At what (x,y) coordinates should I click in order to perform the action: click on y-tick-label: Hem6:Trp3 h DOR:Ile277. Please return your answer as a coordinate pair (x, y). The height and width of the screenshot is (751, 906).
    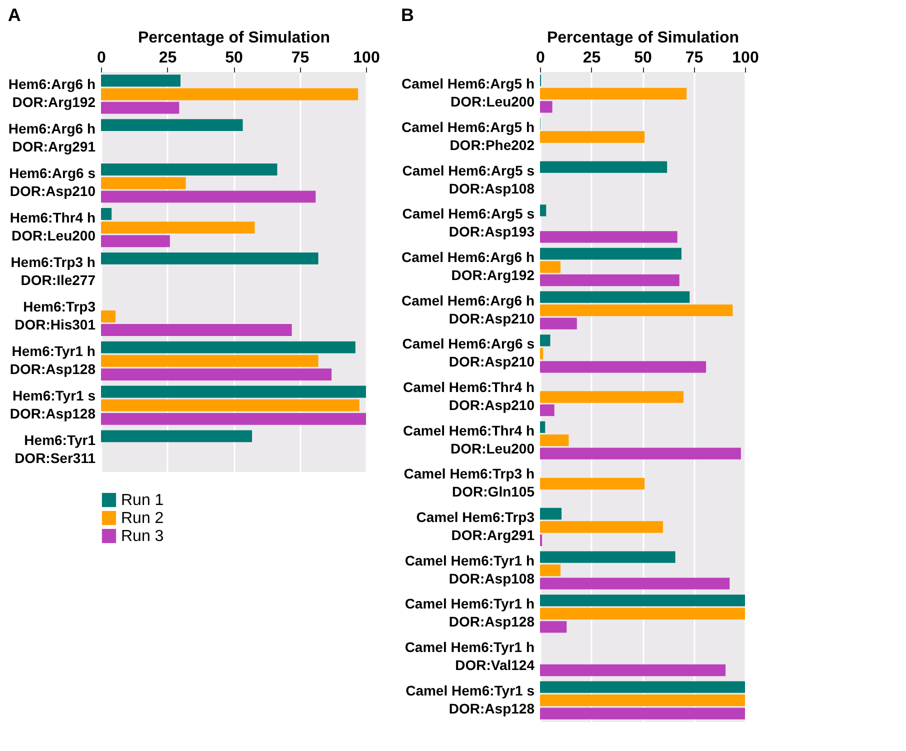
    Looking at the image, I should click on (53, 271).